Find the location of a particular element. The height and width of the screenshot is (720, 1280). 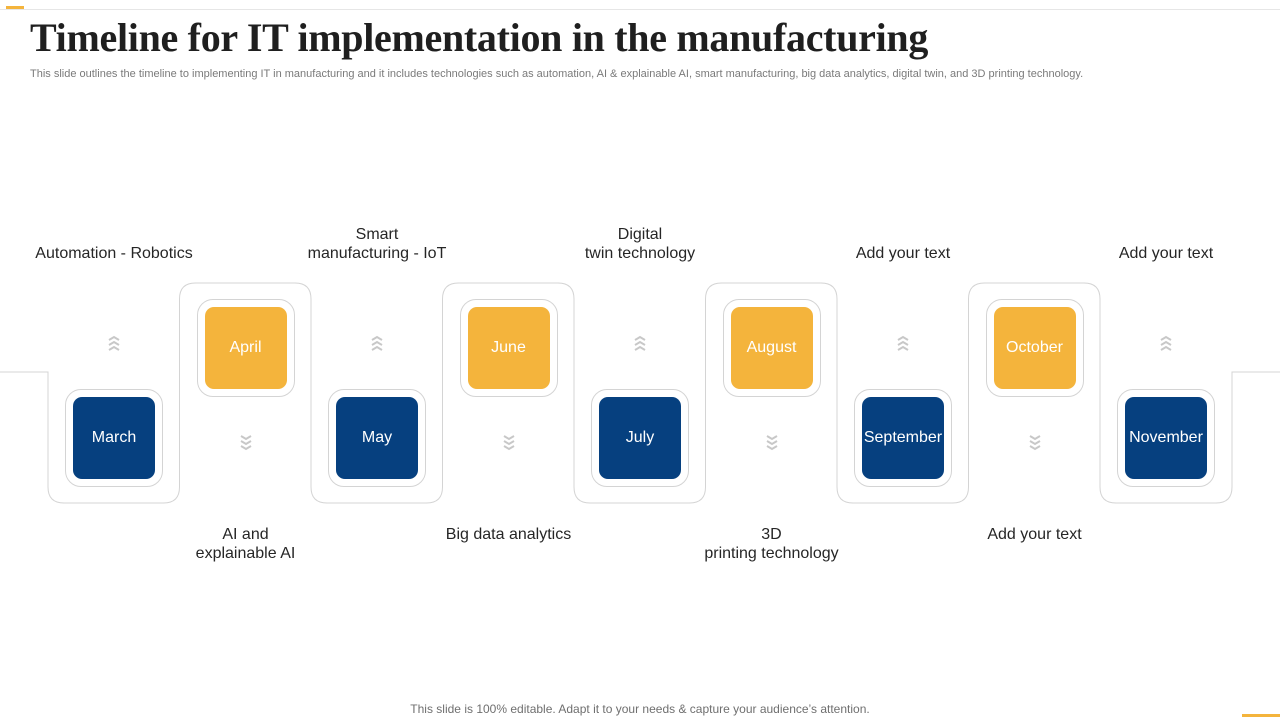

month-label: March is located at coordinates (114, 437).